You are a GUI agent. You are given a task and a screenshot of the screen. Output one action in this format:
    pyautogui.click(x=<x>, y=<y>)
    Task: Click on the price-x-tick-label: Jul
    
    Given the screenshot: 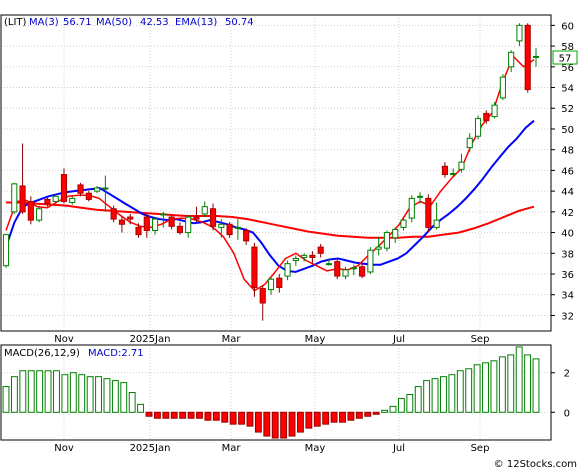 What is the action you would take?
    pyautogui.click(x=398, y=339)
    